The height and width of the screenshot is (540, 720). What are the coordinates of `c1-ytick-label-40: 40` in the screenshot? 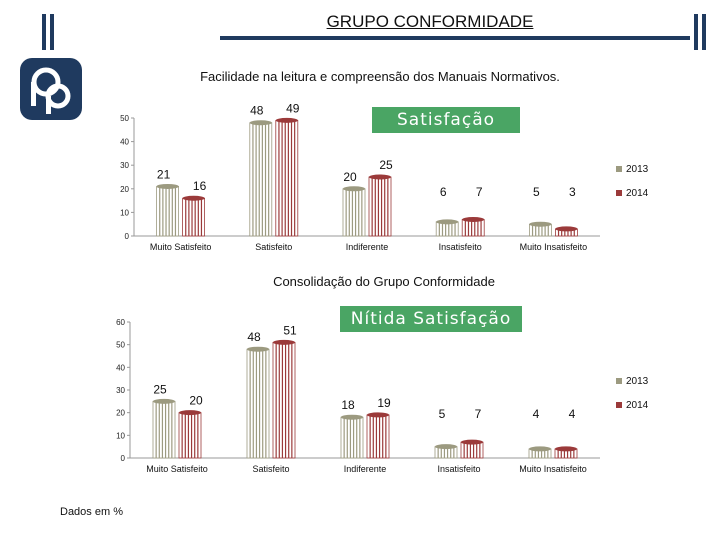 It's located at (124, 142).